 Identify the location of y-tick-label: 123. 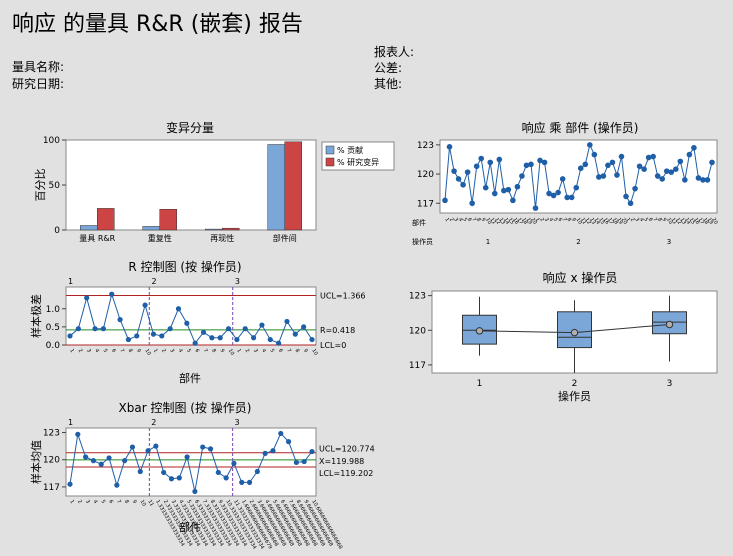
(425, 146).